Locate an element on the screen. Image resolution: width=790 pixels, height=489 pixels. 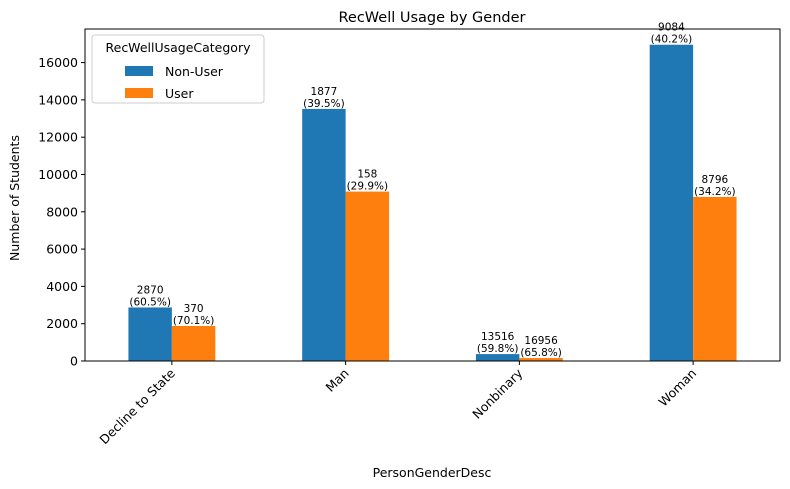
y-tick-label: 0 is located at coordinates (74, 361).